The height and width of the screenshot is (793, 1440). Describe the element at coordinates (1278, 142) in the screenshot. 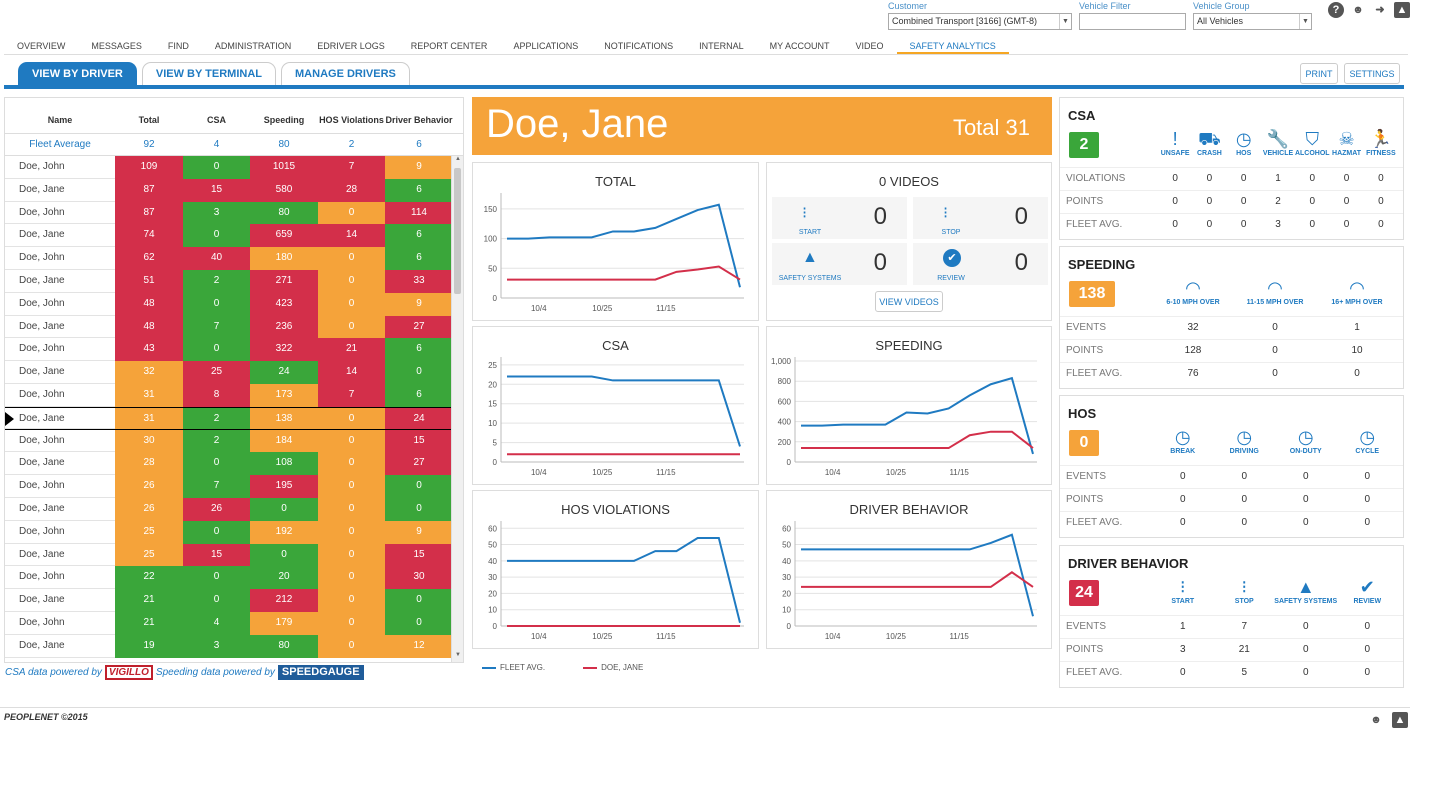

I see `panel-column: 🔧 VEHICLE` at that location.